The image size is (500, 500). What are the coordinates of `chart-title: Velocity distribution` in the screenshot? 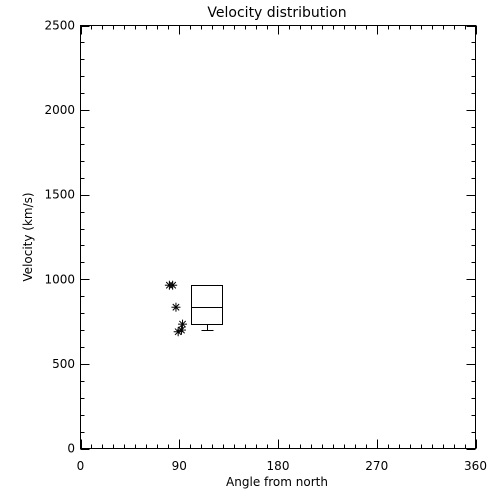 It's located at (276, 13).